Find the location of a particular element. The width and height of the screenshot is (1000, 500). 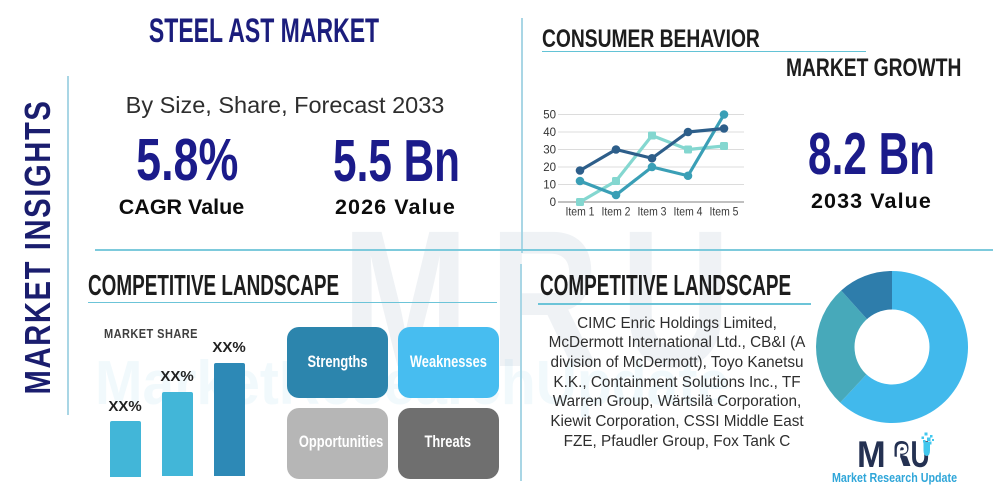

svg-text: Item 5 is located at coordinates (724, 212).